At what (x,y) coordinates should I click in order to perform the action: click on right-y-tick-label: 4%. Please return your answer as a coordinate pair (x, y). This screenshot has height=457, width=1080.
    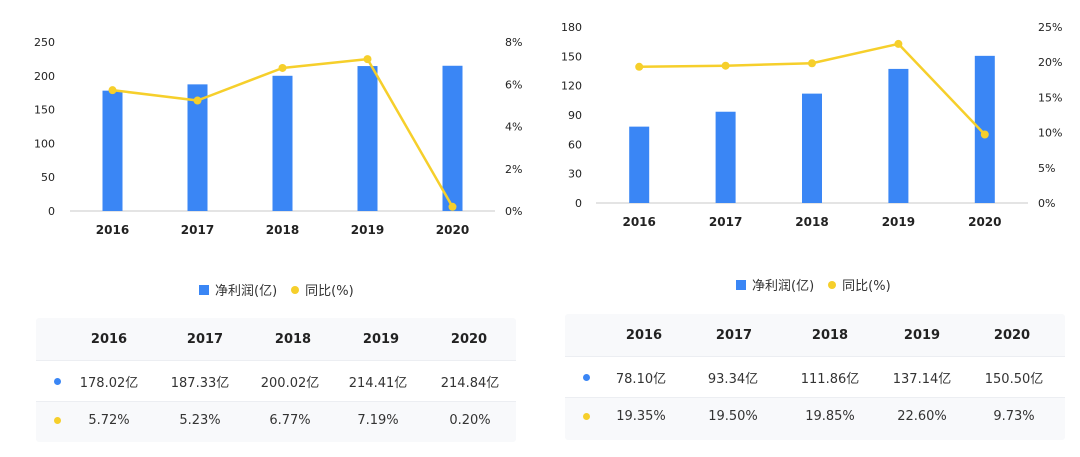
    Looking at the image, I should click on (513, 127).